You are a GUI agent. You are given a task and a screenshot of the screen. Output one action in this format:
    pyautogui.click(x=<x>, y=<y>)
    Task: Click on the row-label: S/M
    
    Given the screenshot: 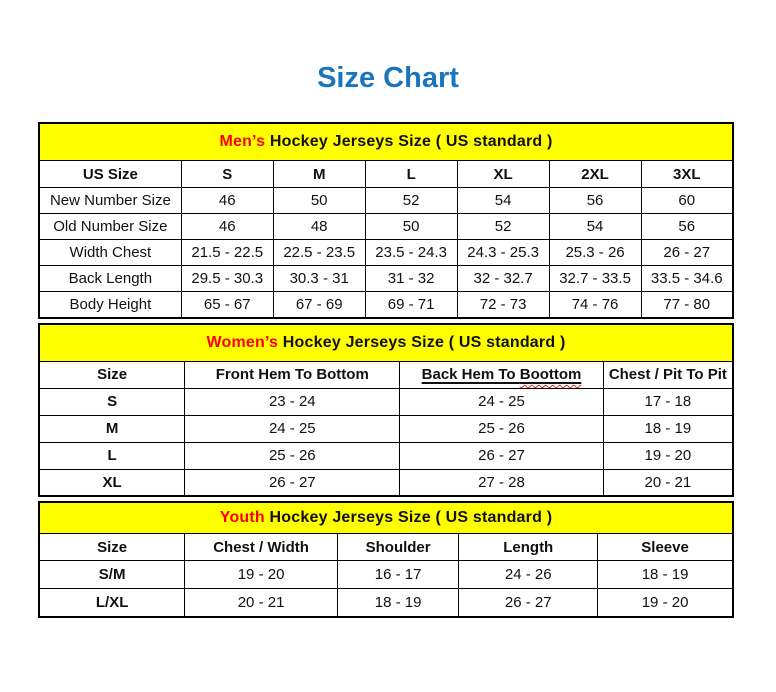 What is the action you would take?
    pyautogui.click(x=112, y=574)
    